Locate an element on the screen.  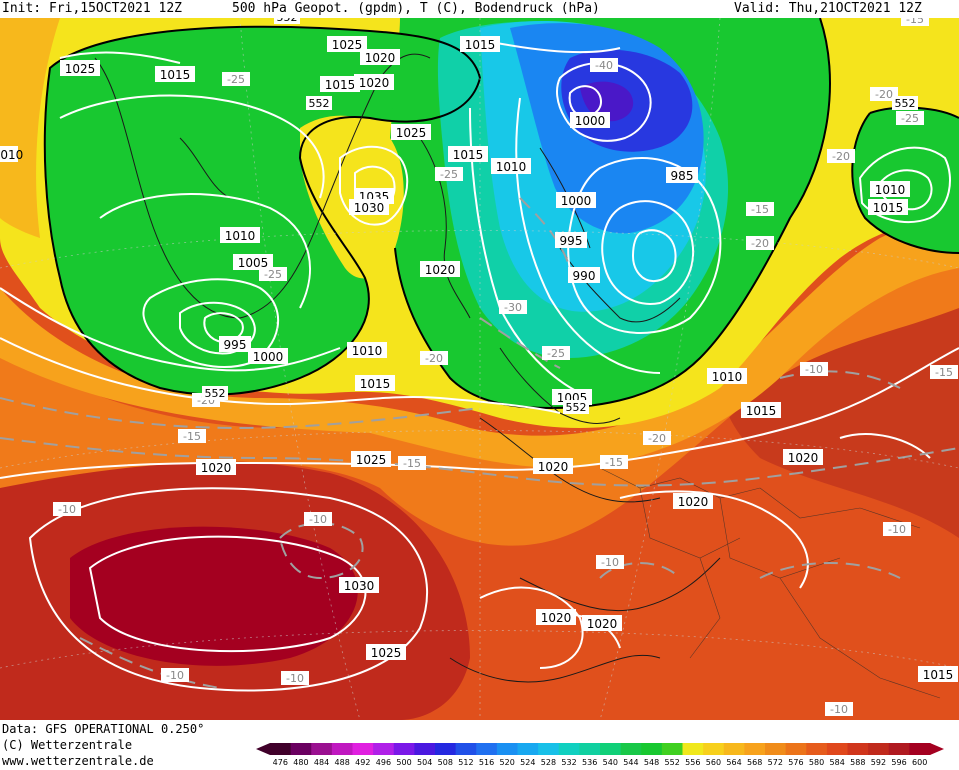
temperature-label: -40 is located at coordinates (604, 65).